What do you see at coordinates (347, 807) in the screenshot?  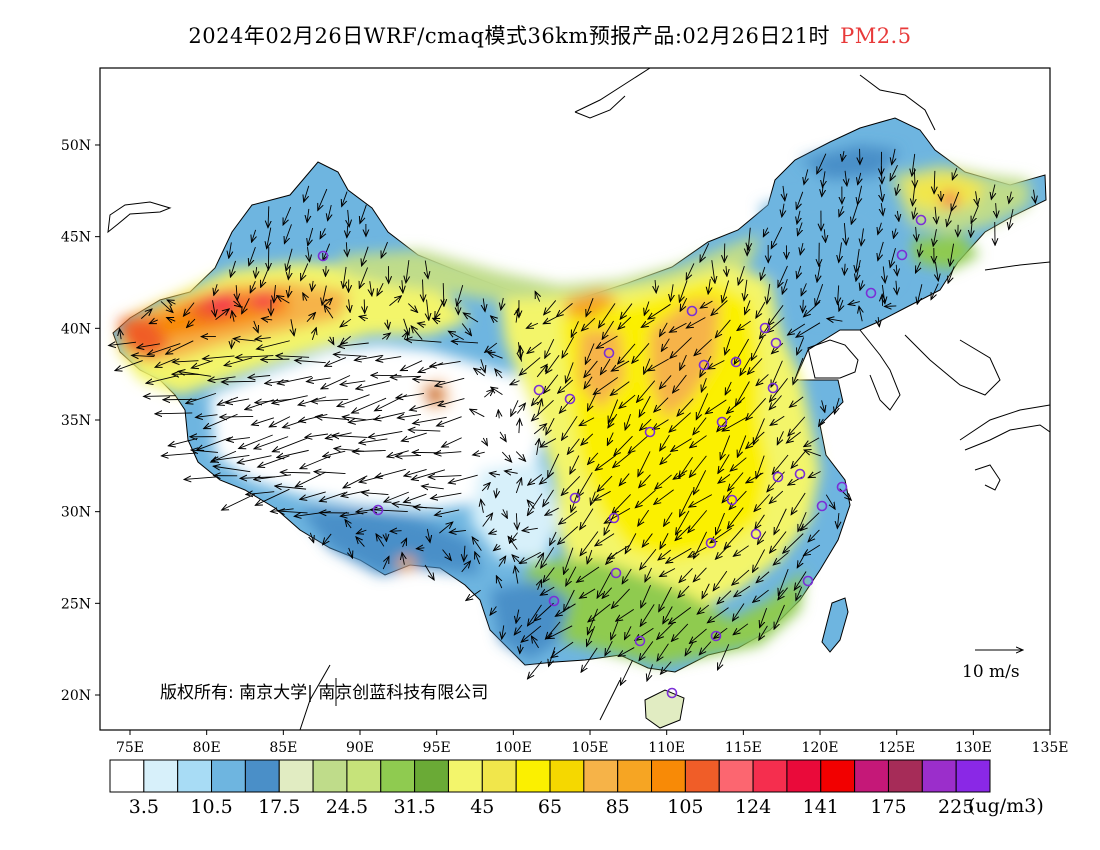 I see `colorbar-label: 24.5` at bounding box center [347, 807].